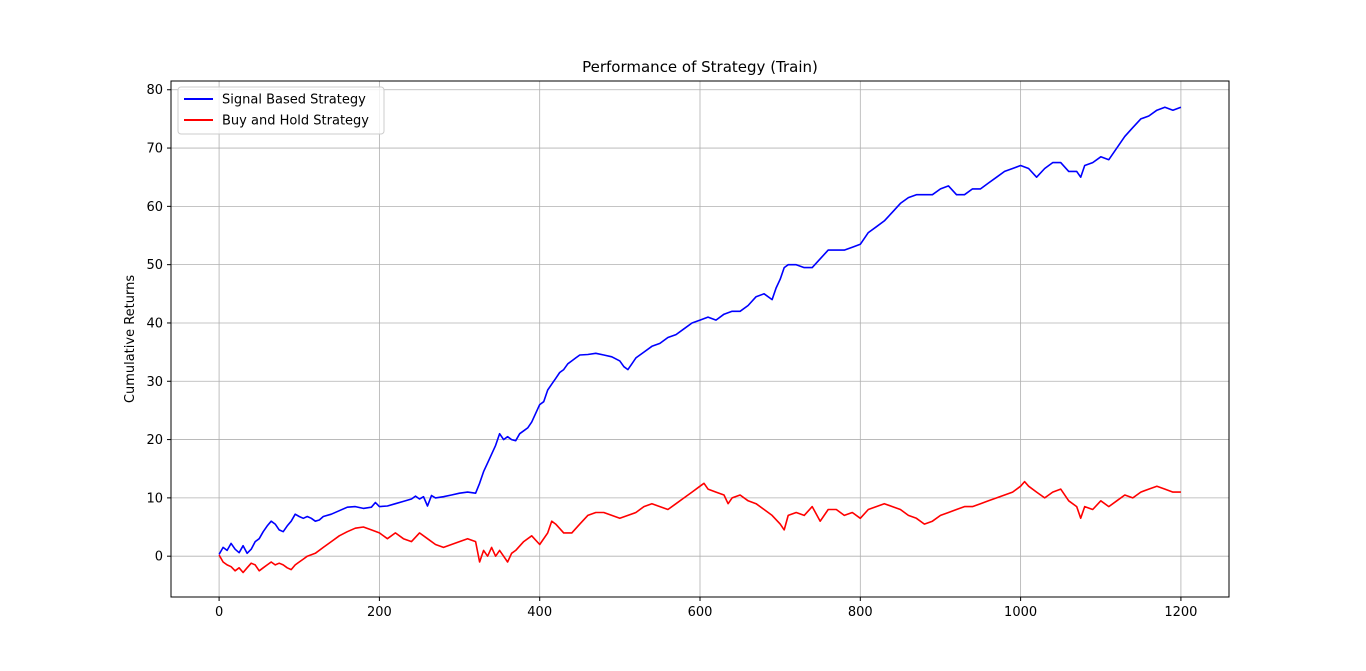 The image size is (1366, 671). I want to click on series-line-buy-hold, so click(699, 527).